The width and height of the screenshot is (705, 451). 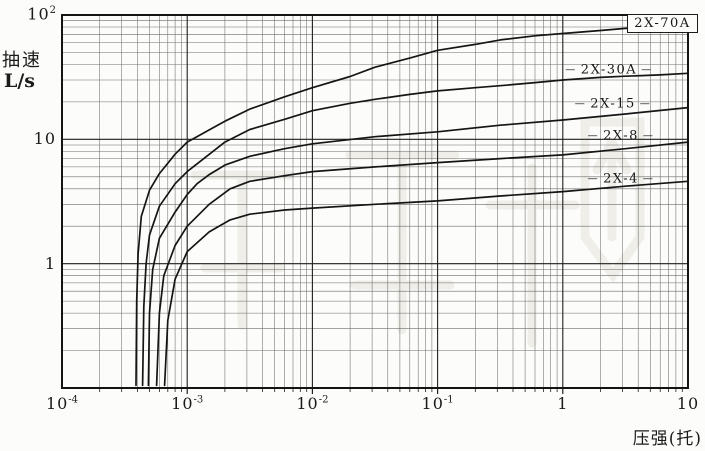 What do you see at coordinates (621, 179) in the screenshot?
I see `curve-label-2x-4: 2X-4` at bounding box center [621, 179].